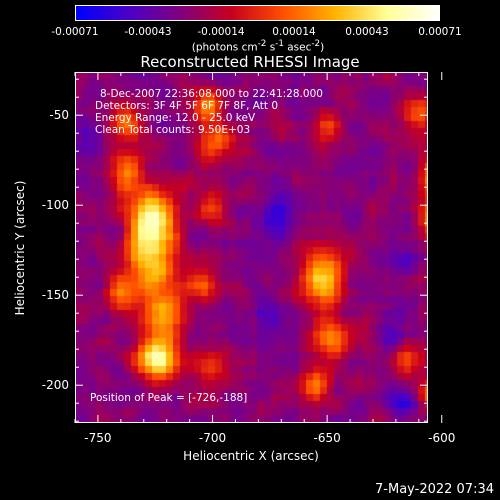 This screenshot has height=500, width=500. What do you see at coordinates (367, 32) in the screenshot?
I see `colorbar-tick-label: 0.00043` at bounding box center [367, 32].